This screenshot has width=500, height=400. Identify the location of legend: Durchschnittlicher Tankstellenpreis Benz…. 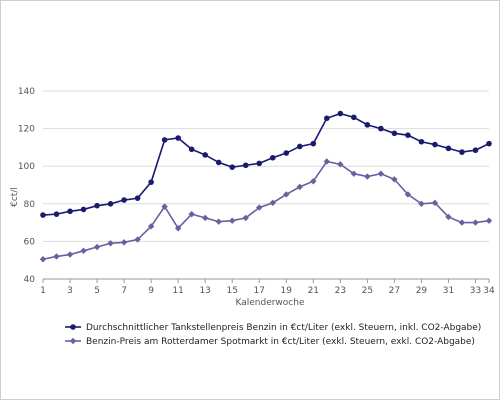
(273, 335).